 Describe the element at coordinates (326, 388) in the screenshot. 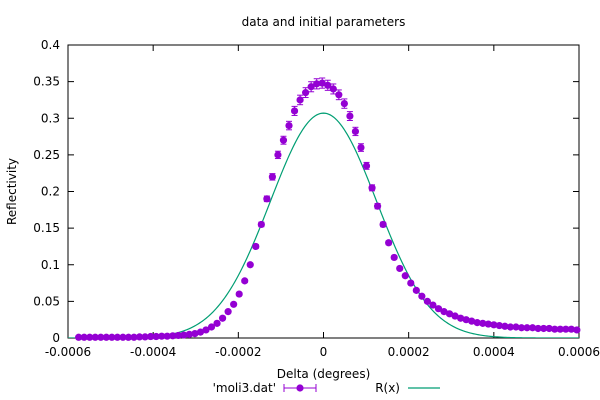

I see `legend: 'moli3.dat' R(x)` at that location.